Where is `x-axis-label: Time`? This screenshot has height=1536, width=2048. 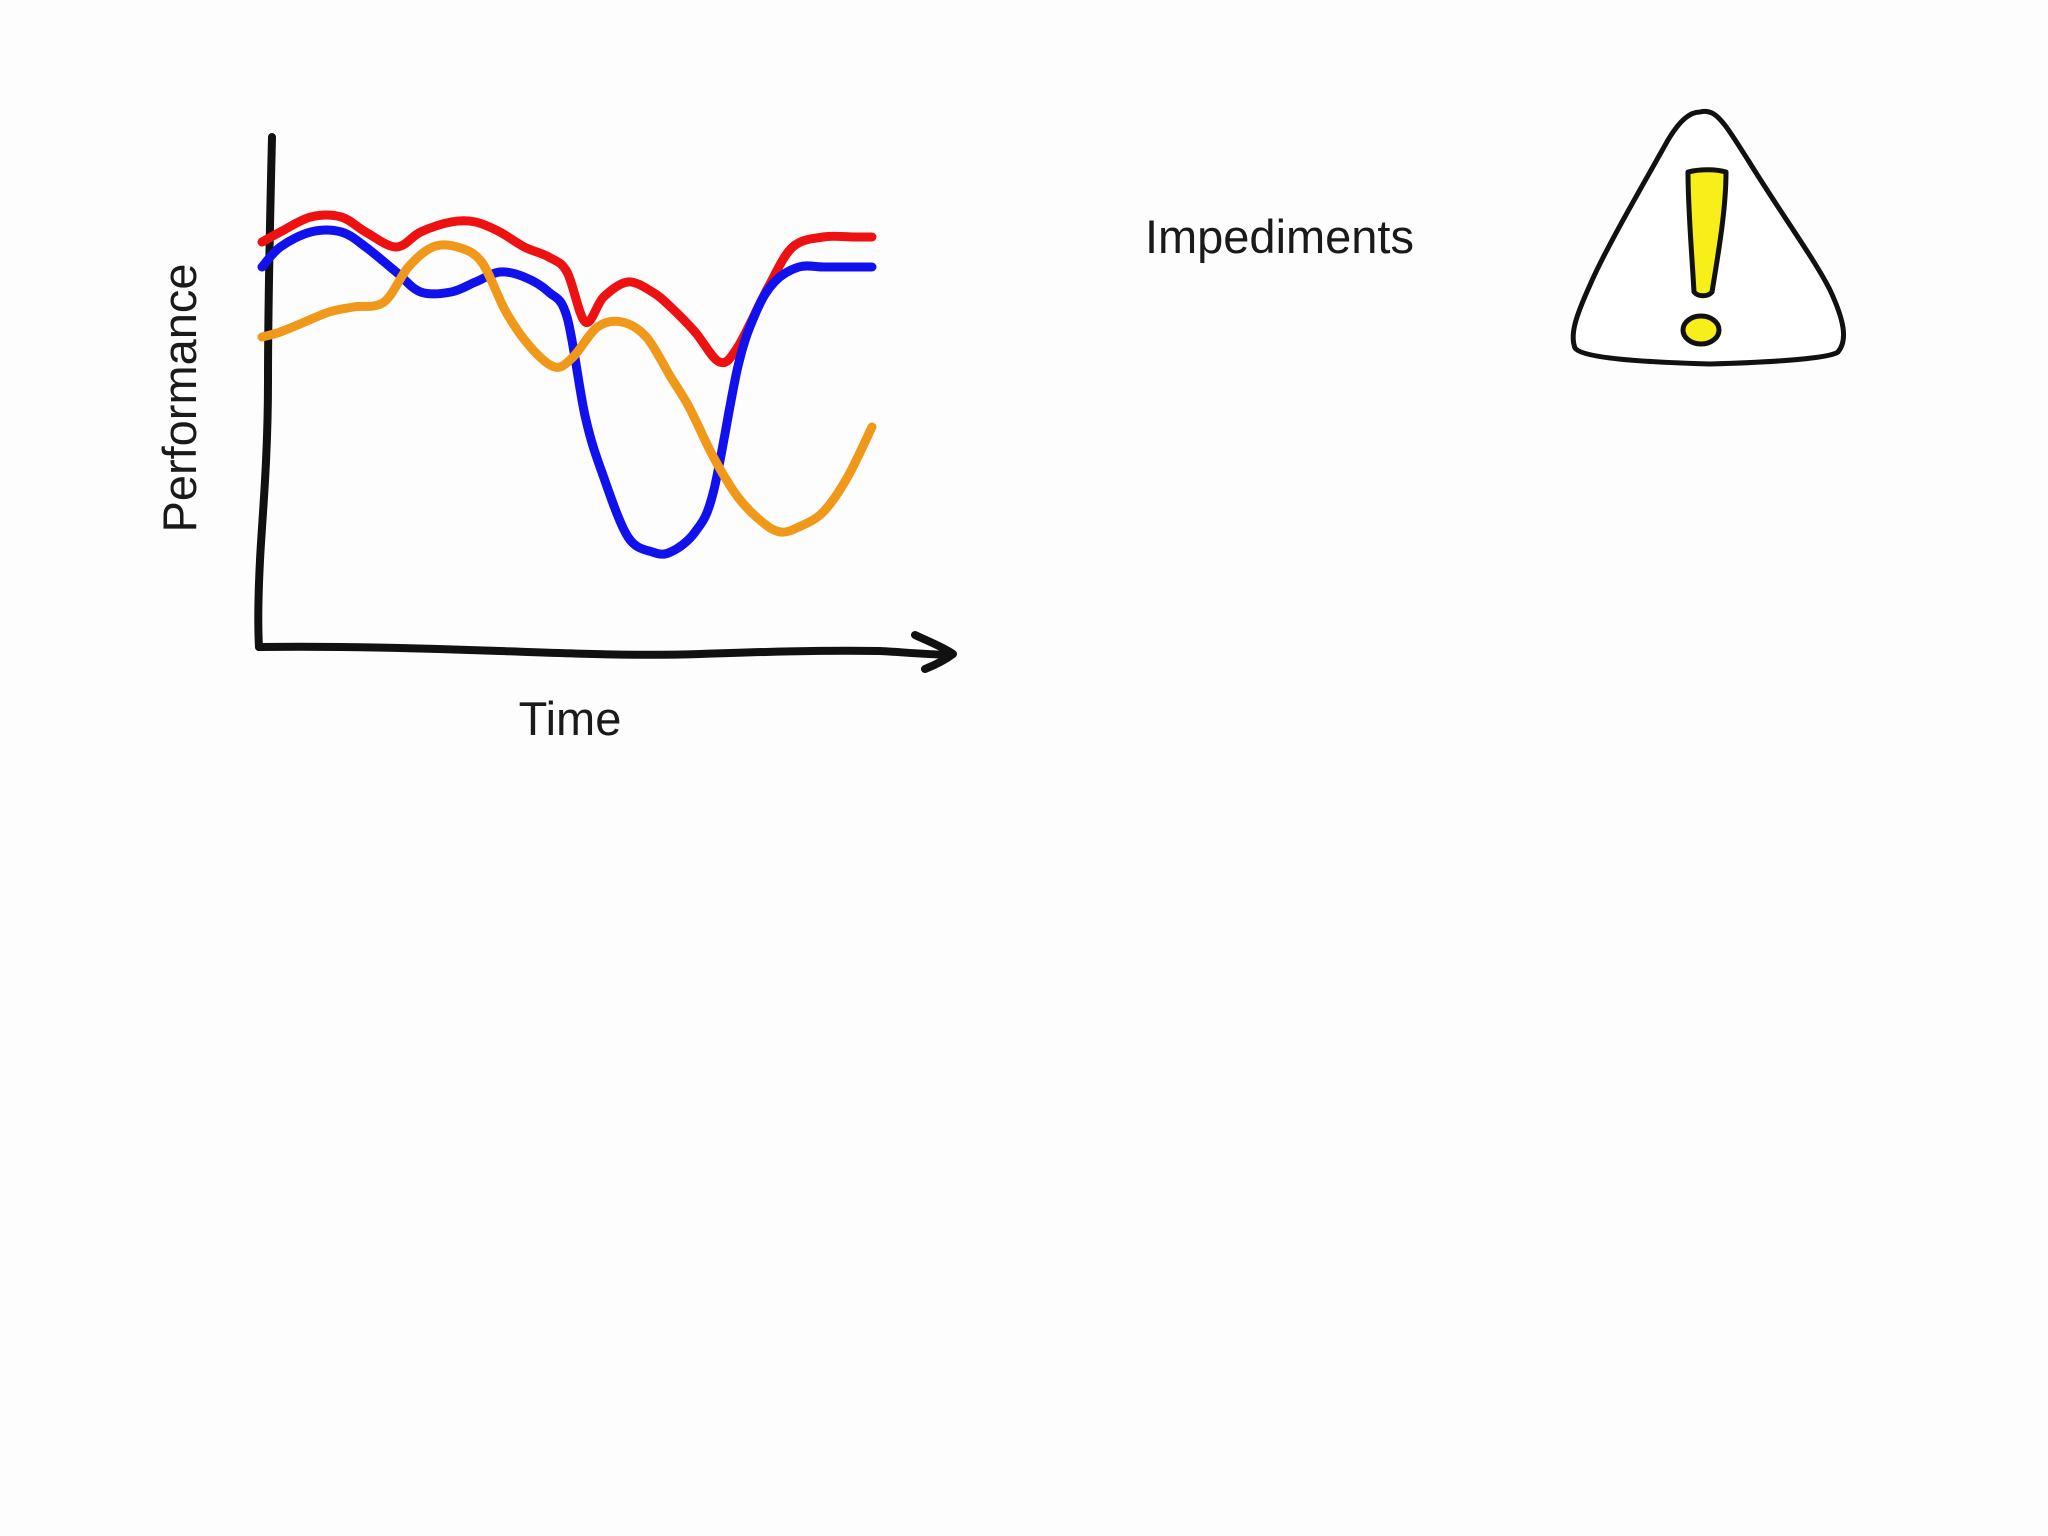 x-axis-label: Time is located at coordinates (570, 718).